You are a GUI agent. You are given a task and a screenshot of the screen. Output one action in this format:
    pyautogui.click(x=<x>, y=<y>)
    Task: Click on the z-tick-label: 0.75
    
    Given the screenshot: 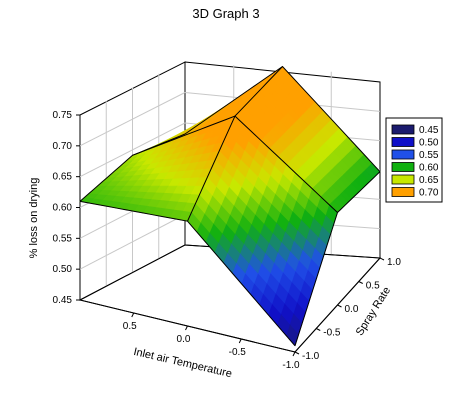 What is the action you would take?
    pyautogui.click(x=63, y=115)
    